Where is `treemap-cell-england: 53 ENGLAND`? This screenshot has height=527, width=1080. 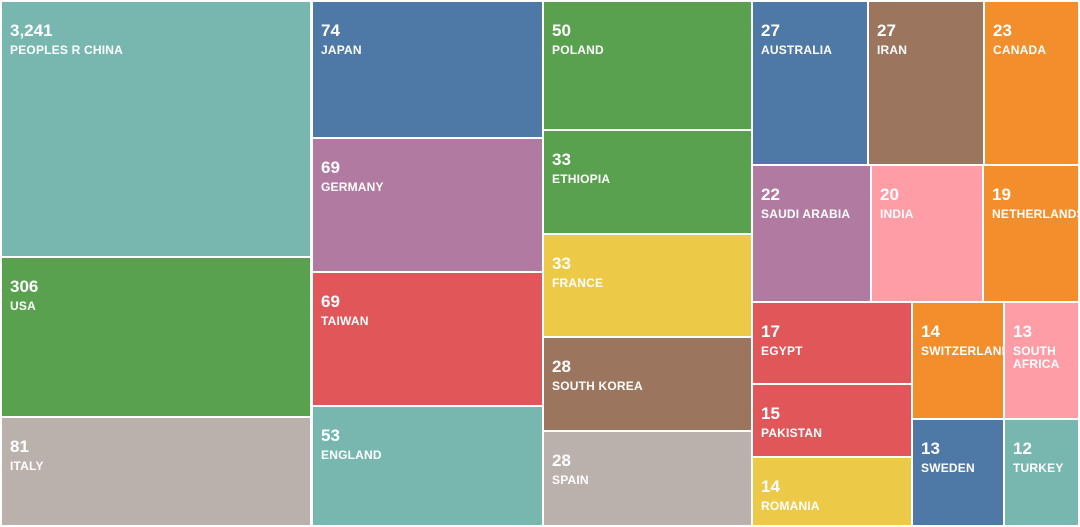 treemap-cell-england: 53 ENGLAND is located at coordinates (427, 466).